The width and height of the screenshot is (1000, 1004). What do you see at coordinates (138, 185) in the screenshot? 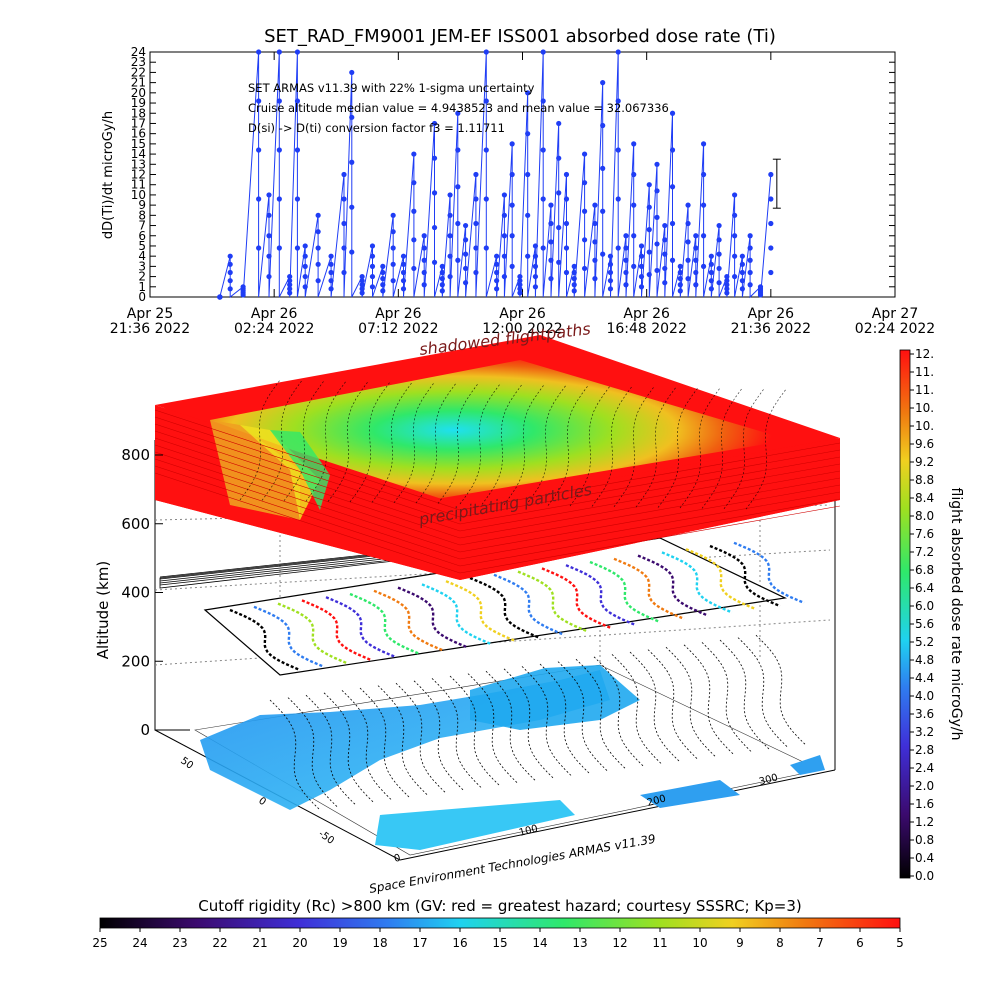
I see `y-tick-label: 11` at bounding box center [138, 185].